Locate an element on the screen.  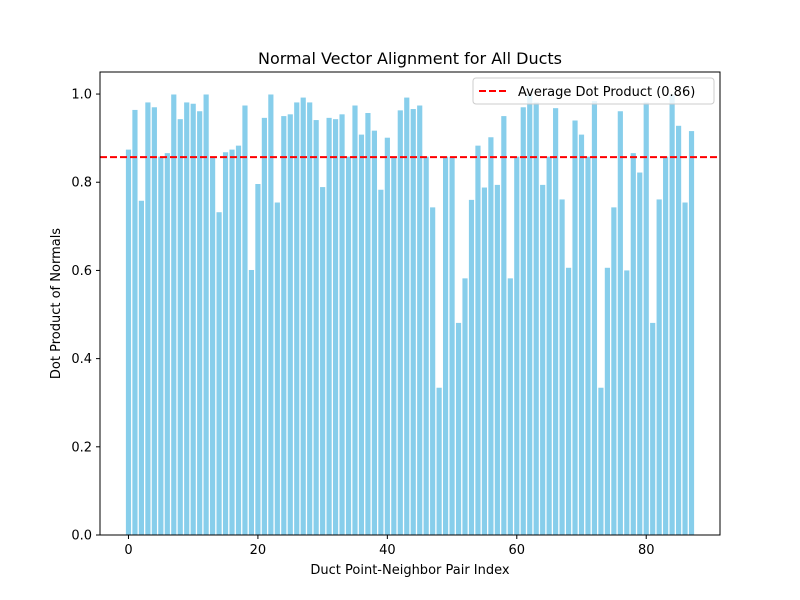
x-tick-label: 40 is located at coordinates (387, 550).